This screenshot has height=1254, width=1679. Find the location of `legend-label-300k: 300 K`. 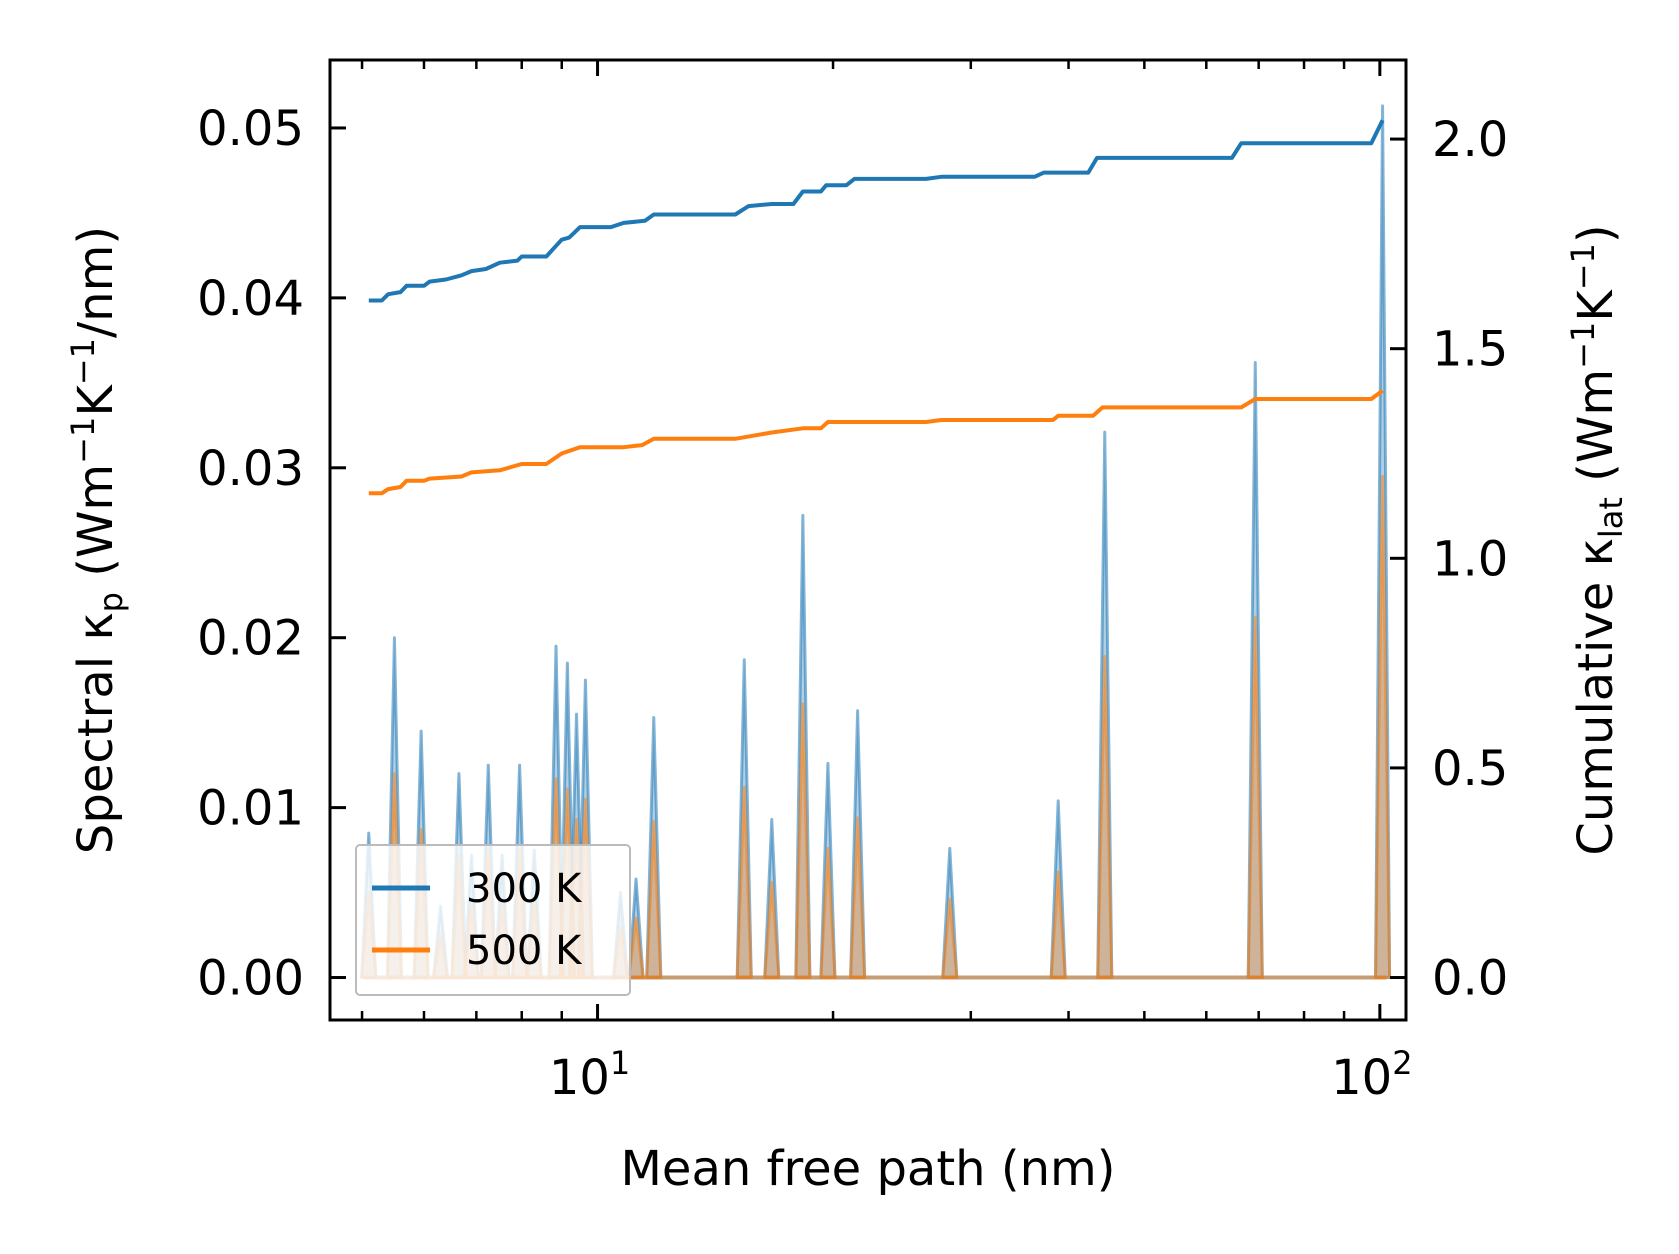

legend-label-300k: 300 K is located at coordinates (524, 889).